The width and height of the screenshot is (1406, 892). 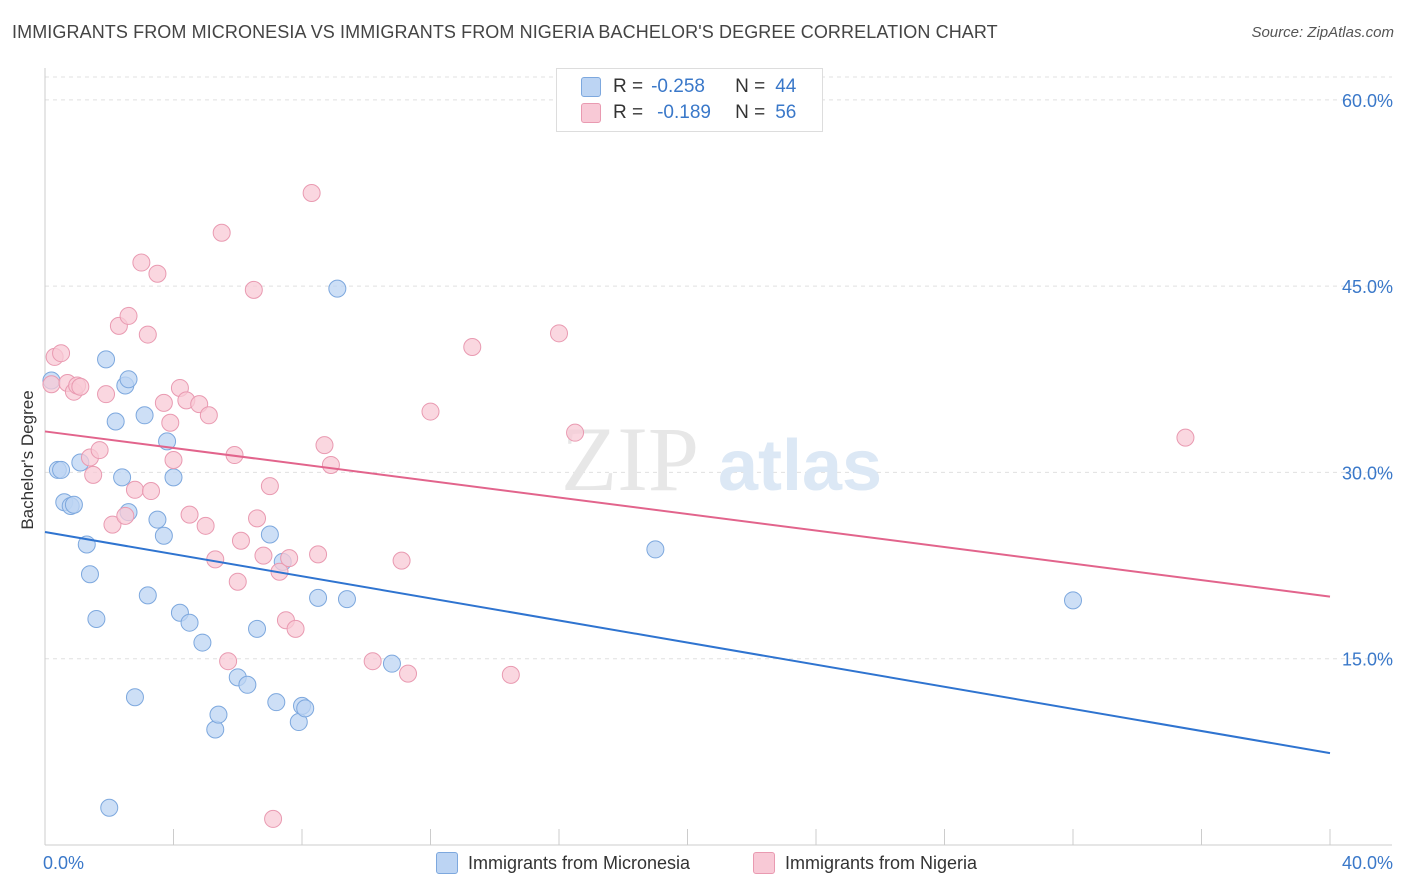 I want to click on r-value: -0.189, so click(x=684, y=112).